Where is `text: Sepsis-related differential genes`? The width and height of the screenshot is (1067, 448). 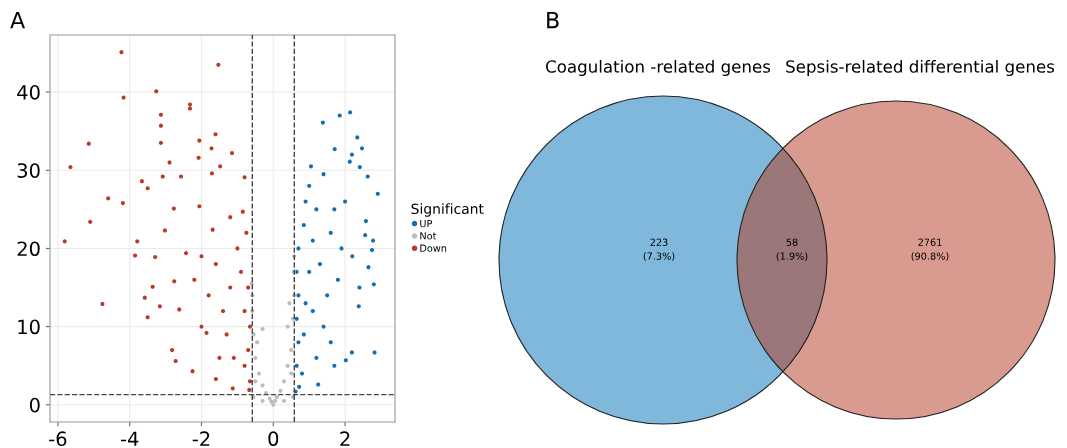
text: Sepsis-related differential genes is located at coordinates (920, 68).